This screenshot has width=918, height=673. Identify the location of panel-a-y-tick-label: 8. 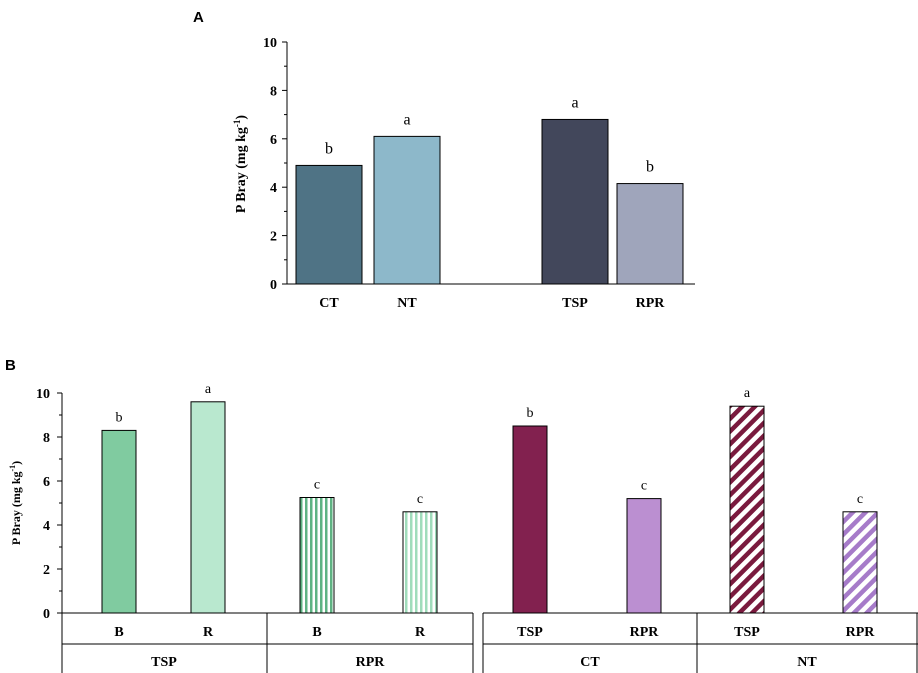
(273, 91).